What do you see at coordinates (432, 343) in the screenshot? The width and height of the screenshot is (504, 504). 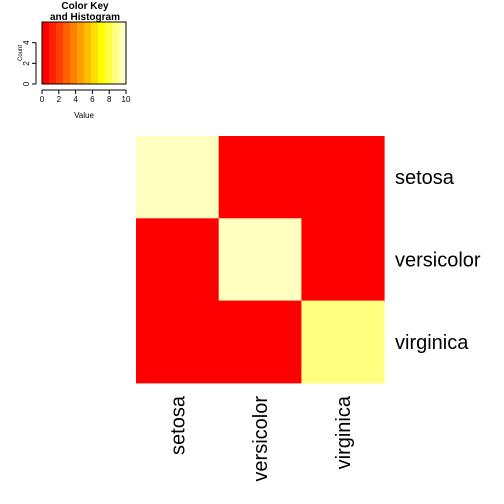 I see `row-label: virginica` at bounding box center [432, 343].